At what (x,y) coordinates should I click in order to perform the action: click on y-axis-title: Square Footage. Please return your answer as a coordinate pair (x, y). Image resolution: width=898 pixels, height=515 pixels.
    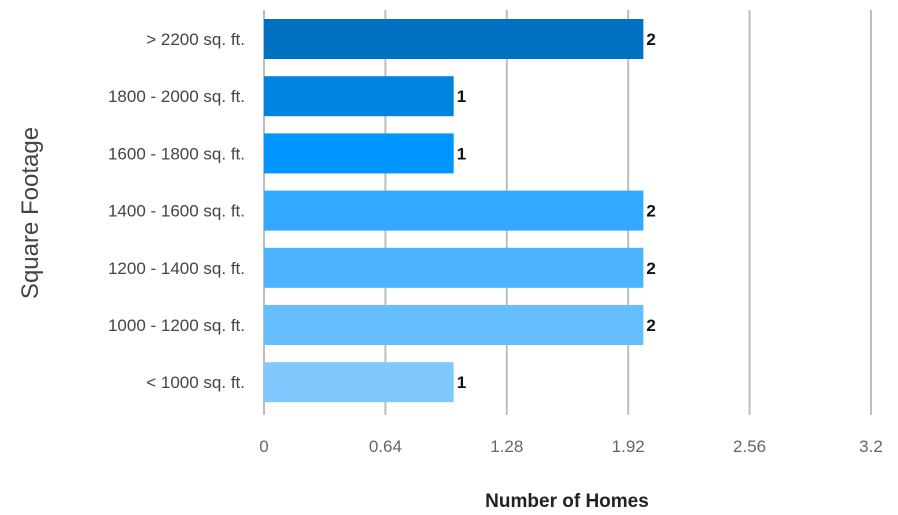
    Looking at the image, I should click on (30, 213).